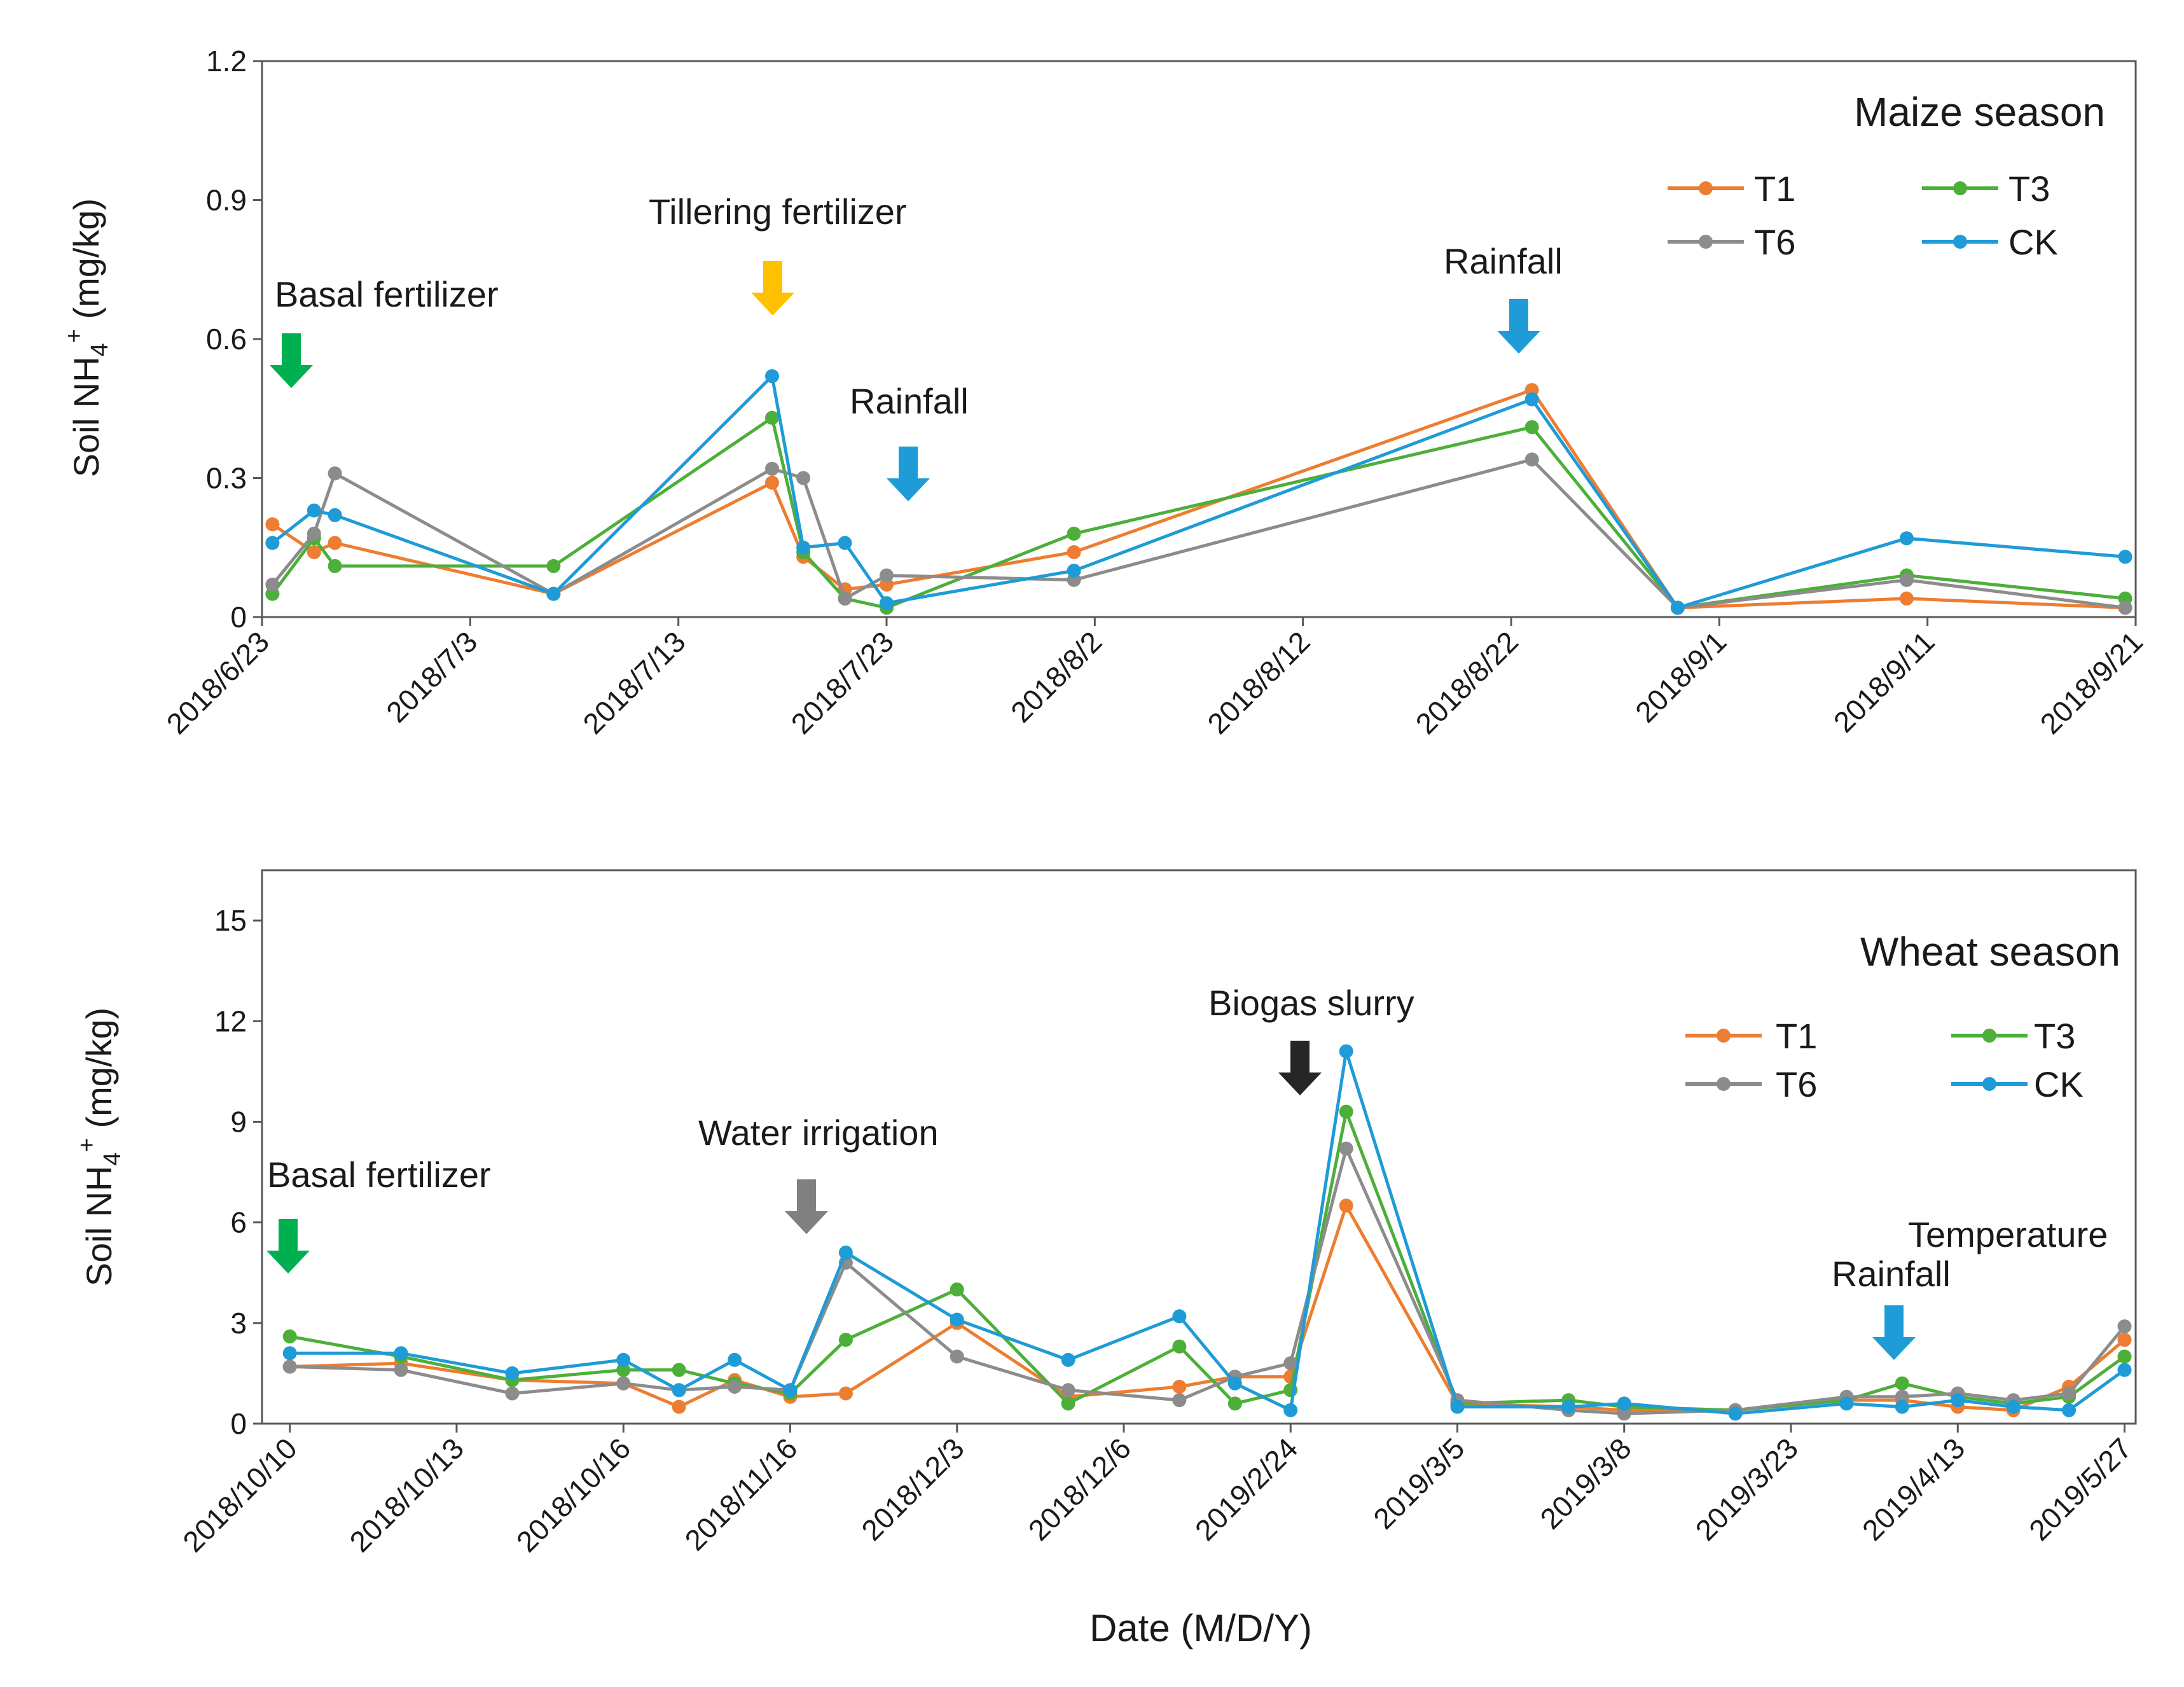 The height and width of the screenshot is (1687, 2184). What do you see at coordinates (1884, 682) in the screenshot?
I see `maize-xtick-label: 2018/9/11` at bounding box center [1884, 682].